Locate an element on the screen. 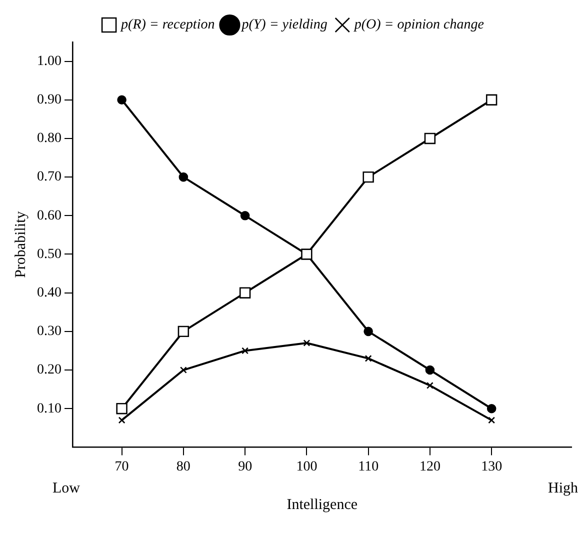  text: High is located at coordinates (563, 488).